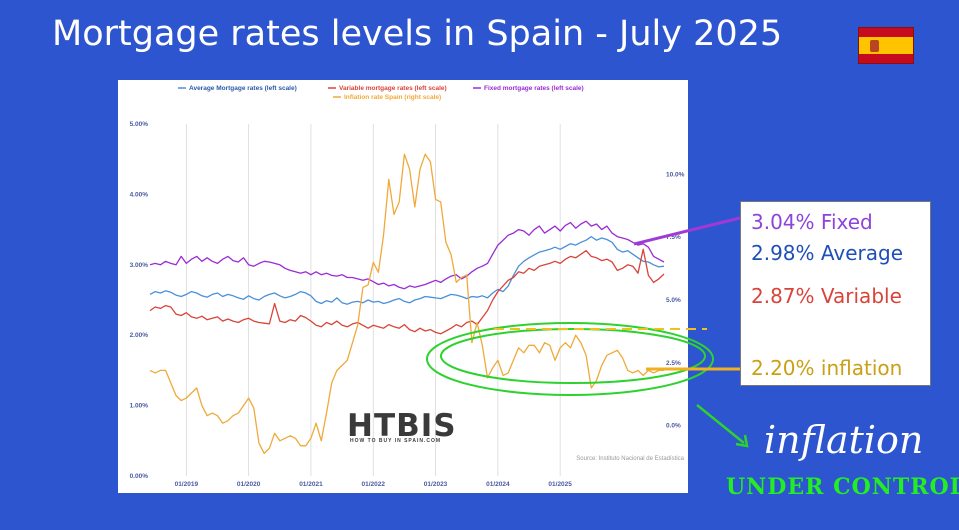 This screenshot has width=959, height=530. What do you see at coordinates (243, 88) in the screenshot?
I see `legend-label-average: Average Mortgage rates (left scale)` at bounding box center [243, 88].